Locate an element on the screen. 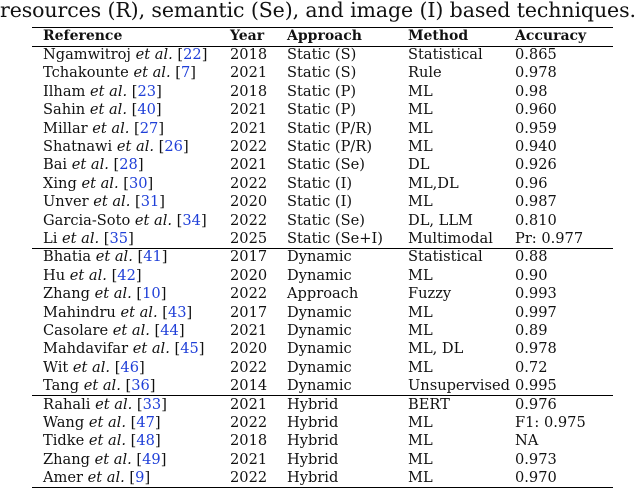 Image resolution: width=640 pixels, height=491 pixels. year-cell: 2020 is located at coordinates (249, 349).